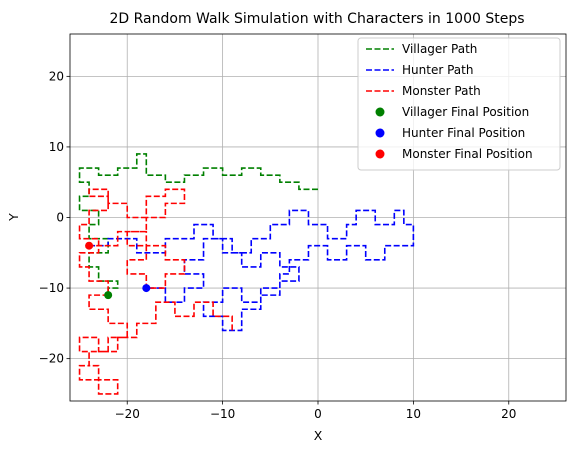 Image resolution: width=574 pixels, height=453 pixels. Describe the element at coordinates (318, 435) in the screenshot. I see `x-axis-label: X` at that location.